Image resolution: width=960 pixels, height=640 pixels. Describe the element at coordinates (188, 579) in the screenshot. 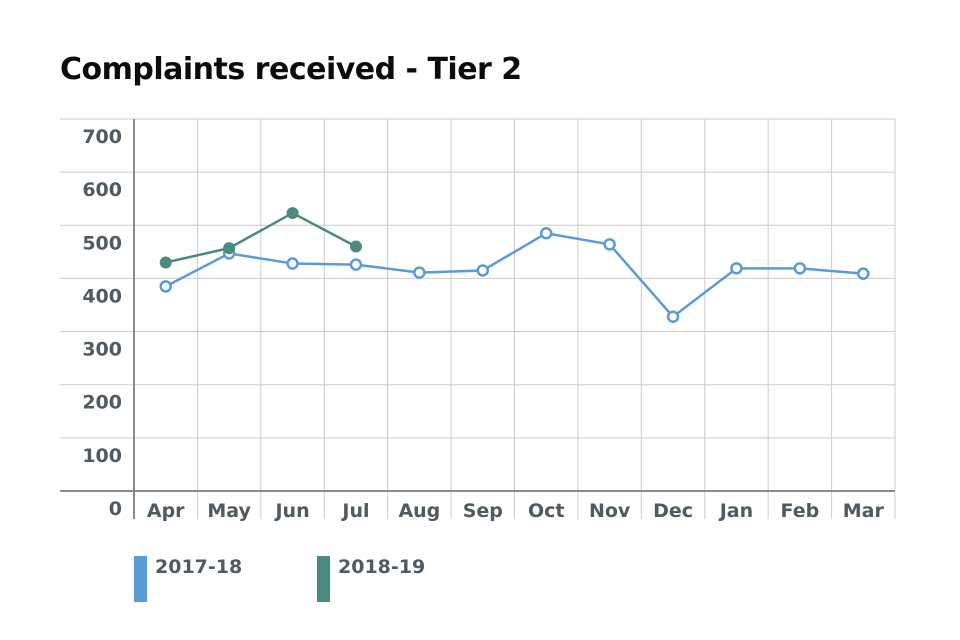

I see `legend-item-2017-18: 2017-18` at that location.